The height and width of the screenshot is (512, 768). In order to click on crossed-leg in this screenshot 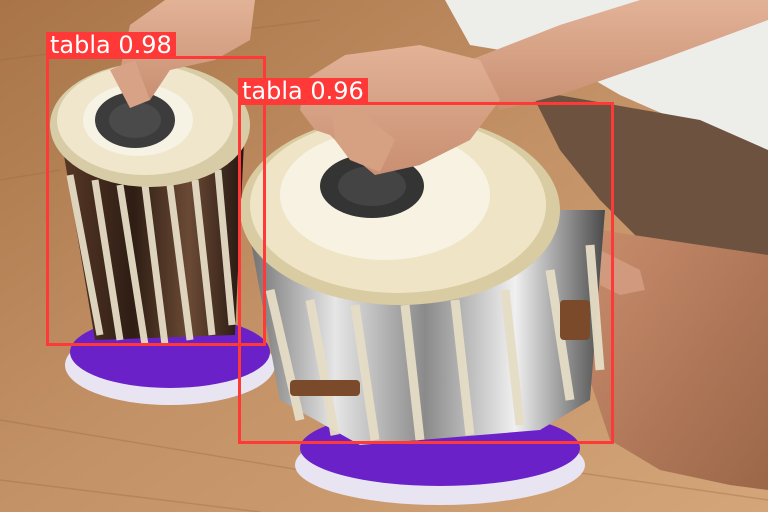, I will do `click(679, 360)`.